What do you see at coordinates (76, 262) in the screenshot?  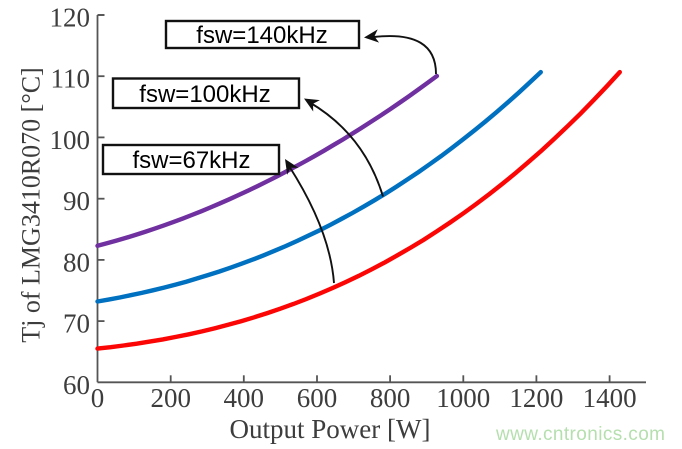 I see `svg-text: 80` at bounding box center [76, 262].